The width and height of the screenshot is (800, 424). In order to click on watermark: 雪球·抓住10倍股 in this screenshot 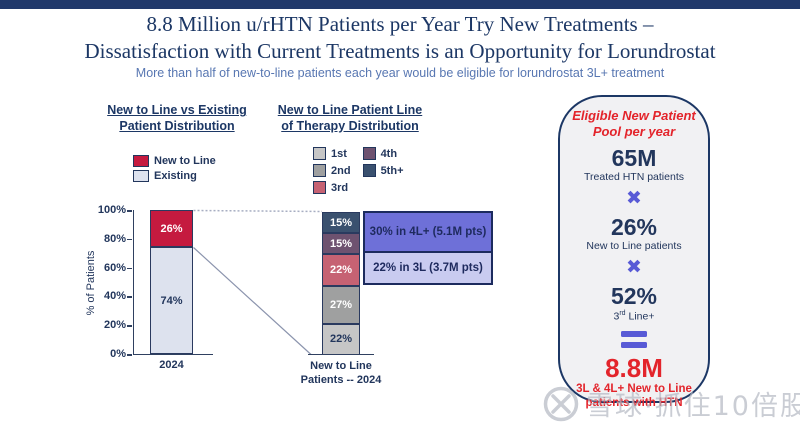, I will do `click(671, 403)`.